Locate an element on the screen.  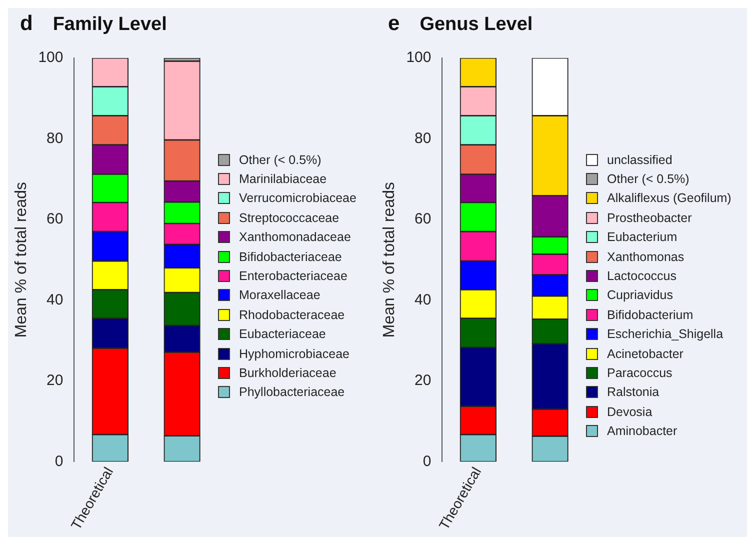
legend-label: Lactococcus is located at coordinates (641, 276).